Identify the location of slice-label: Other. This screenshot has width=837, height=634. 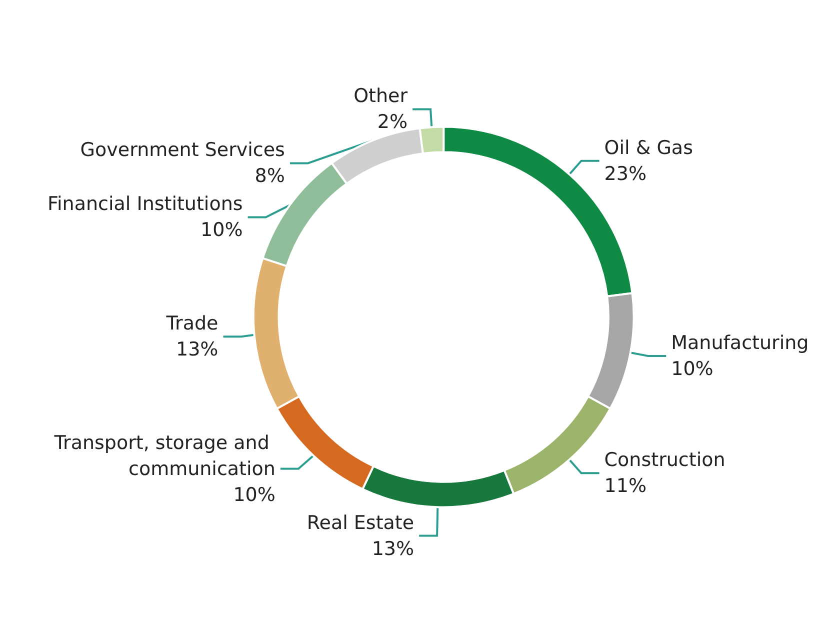
(381, 96).